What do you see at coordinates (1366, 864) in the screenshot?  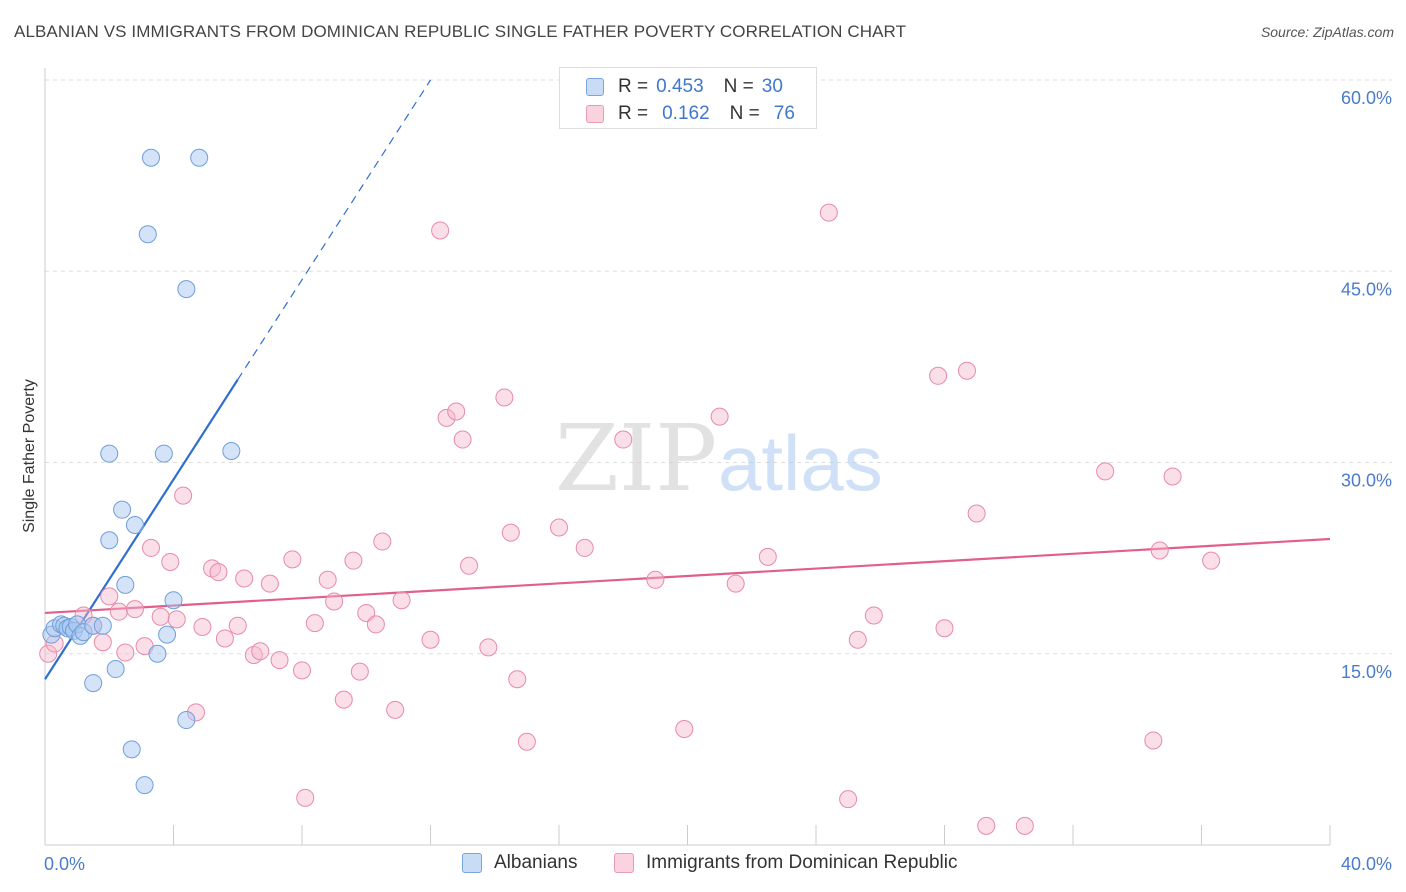 I see `x-tick-label: 40.0%` at bounding box center [1366, 864].